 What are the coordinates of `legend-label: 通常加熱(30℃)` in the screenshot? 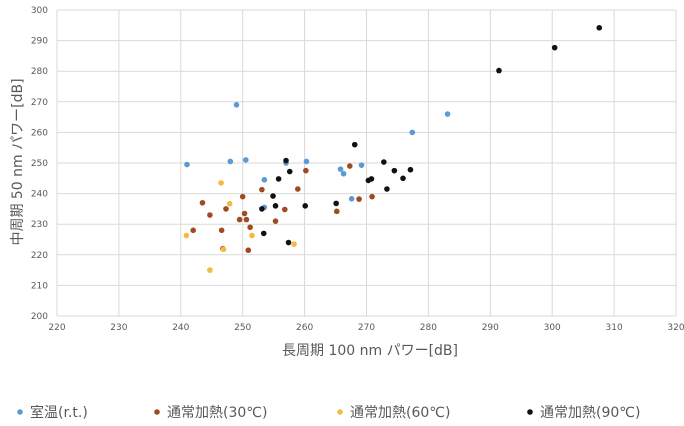 It's located at (217, 413).